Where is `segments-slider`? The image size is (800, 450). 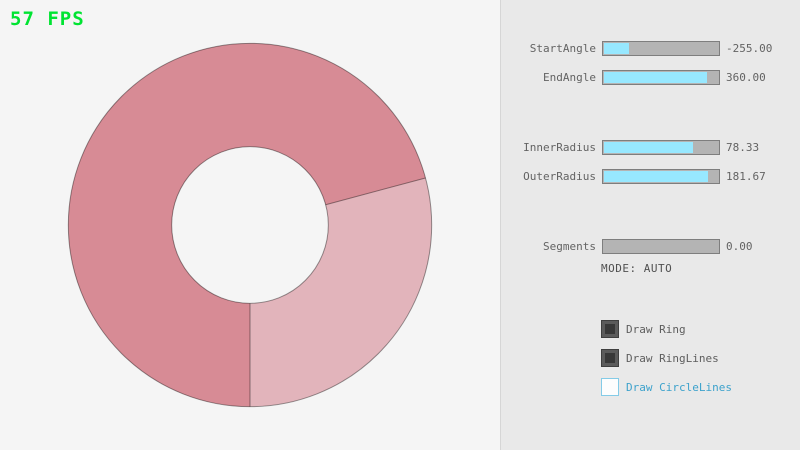
segments-slider is located at coordinates (661, 246).